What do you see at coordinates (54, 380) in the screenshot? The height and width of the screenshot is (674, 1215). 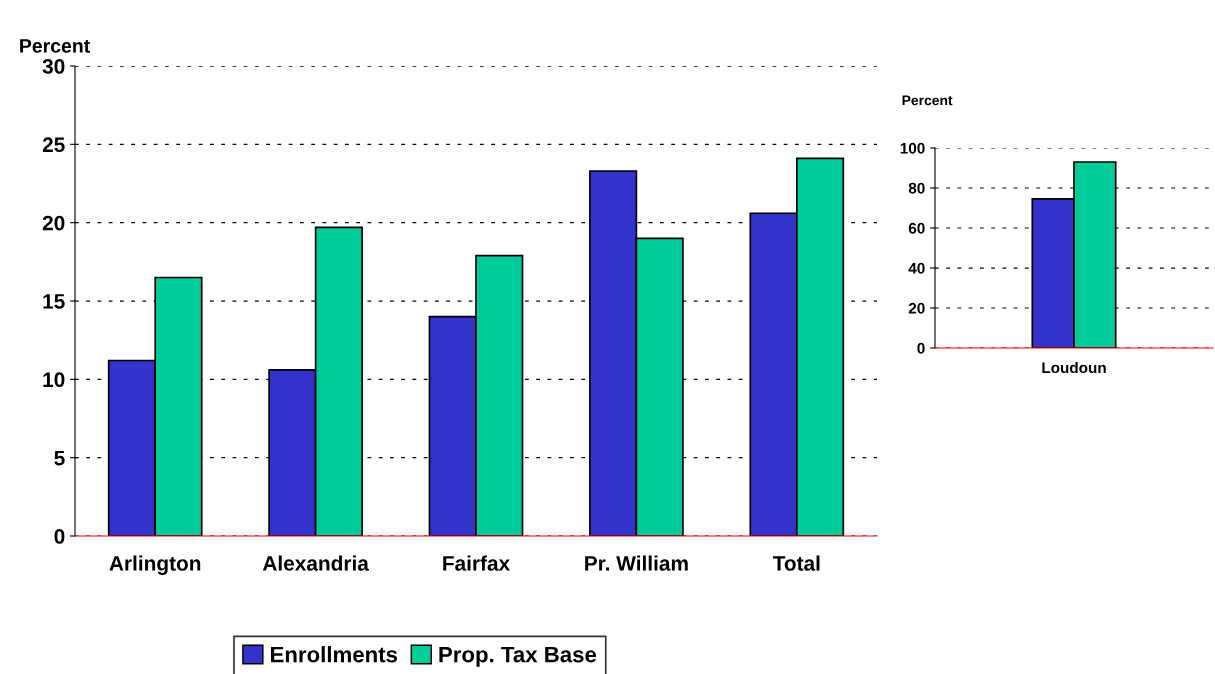 I see `y-tick-label: 10` at bounding box center [54, 380].